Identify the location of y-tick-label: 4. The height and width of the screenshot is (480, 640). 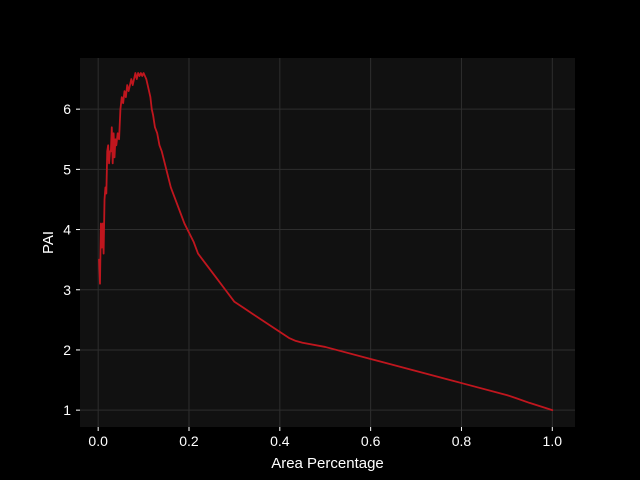
(67, 230).